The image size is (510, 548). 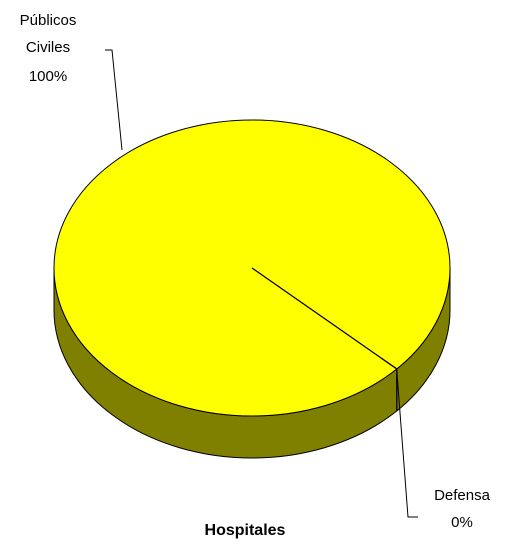 I want to click on slice-percent-defensa: 0%, so click(x=462, y=522).